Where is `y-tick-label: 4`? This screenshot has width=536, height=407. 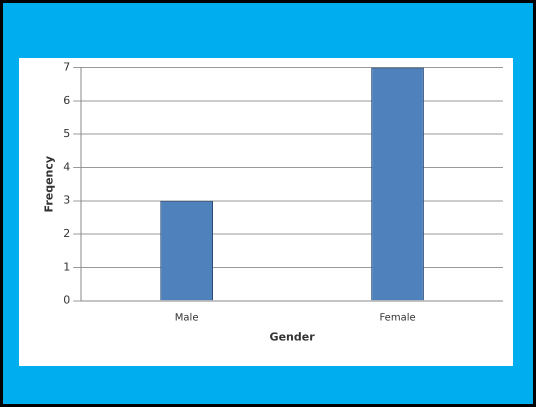 y-tick-label: 4 is located at coordinates (66, 167).